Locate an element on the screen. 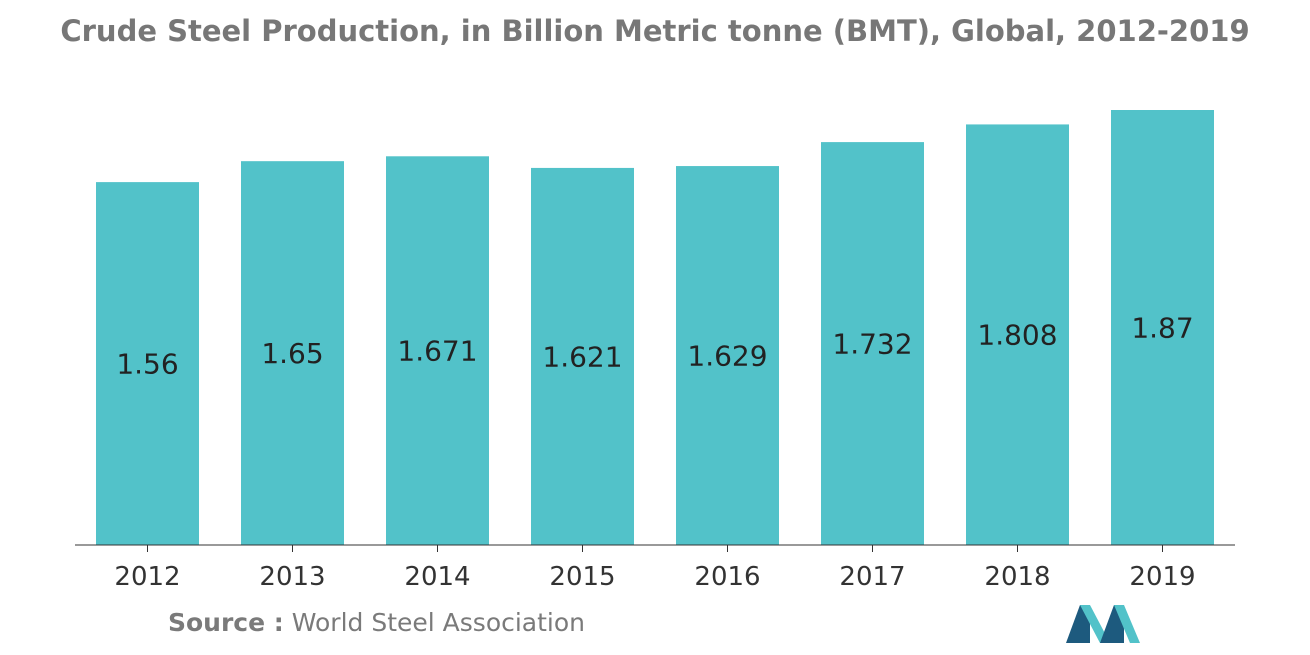  bar-2012 is located at coordinates (147, 363).